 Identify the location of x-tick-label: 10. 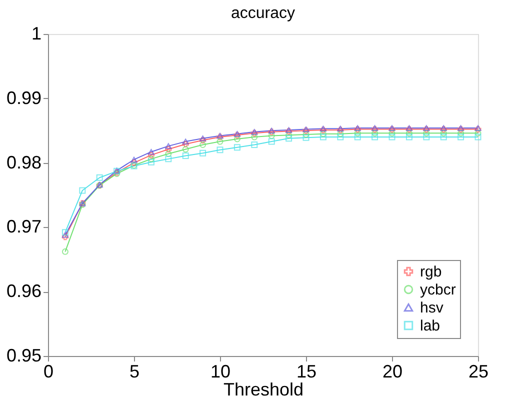
(220, 372).